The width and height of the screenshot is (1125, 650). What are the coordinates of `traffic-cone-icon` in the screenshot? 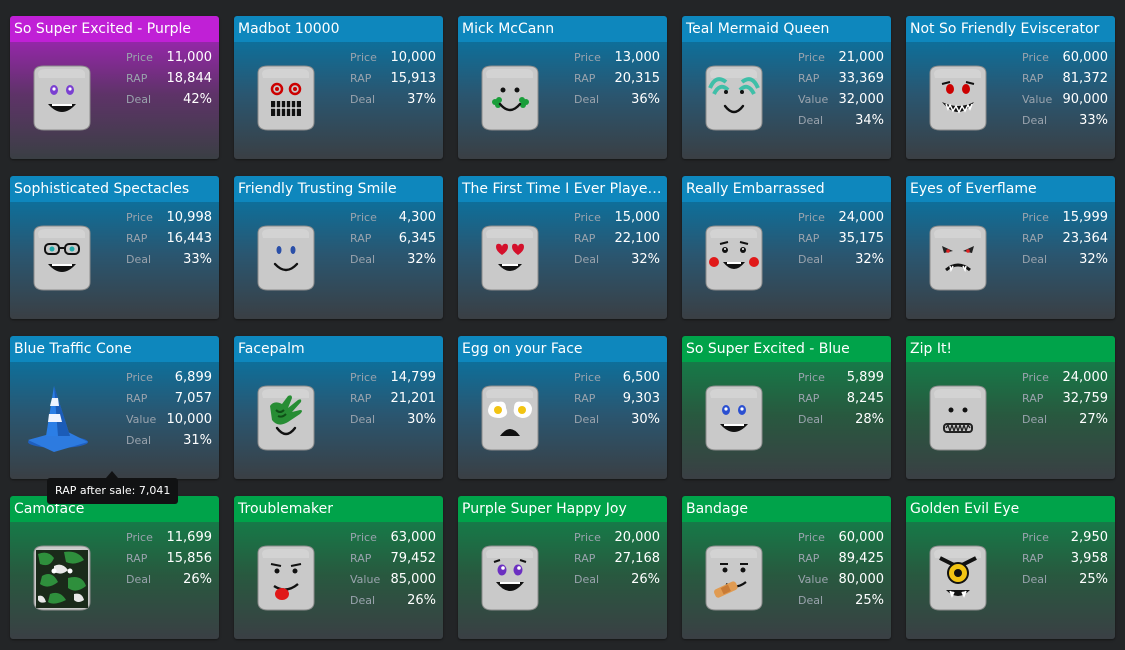 It's located at (62, 418).